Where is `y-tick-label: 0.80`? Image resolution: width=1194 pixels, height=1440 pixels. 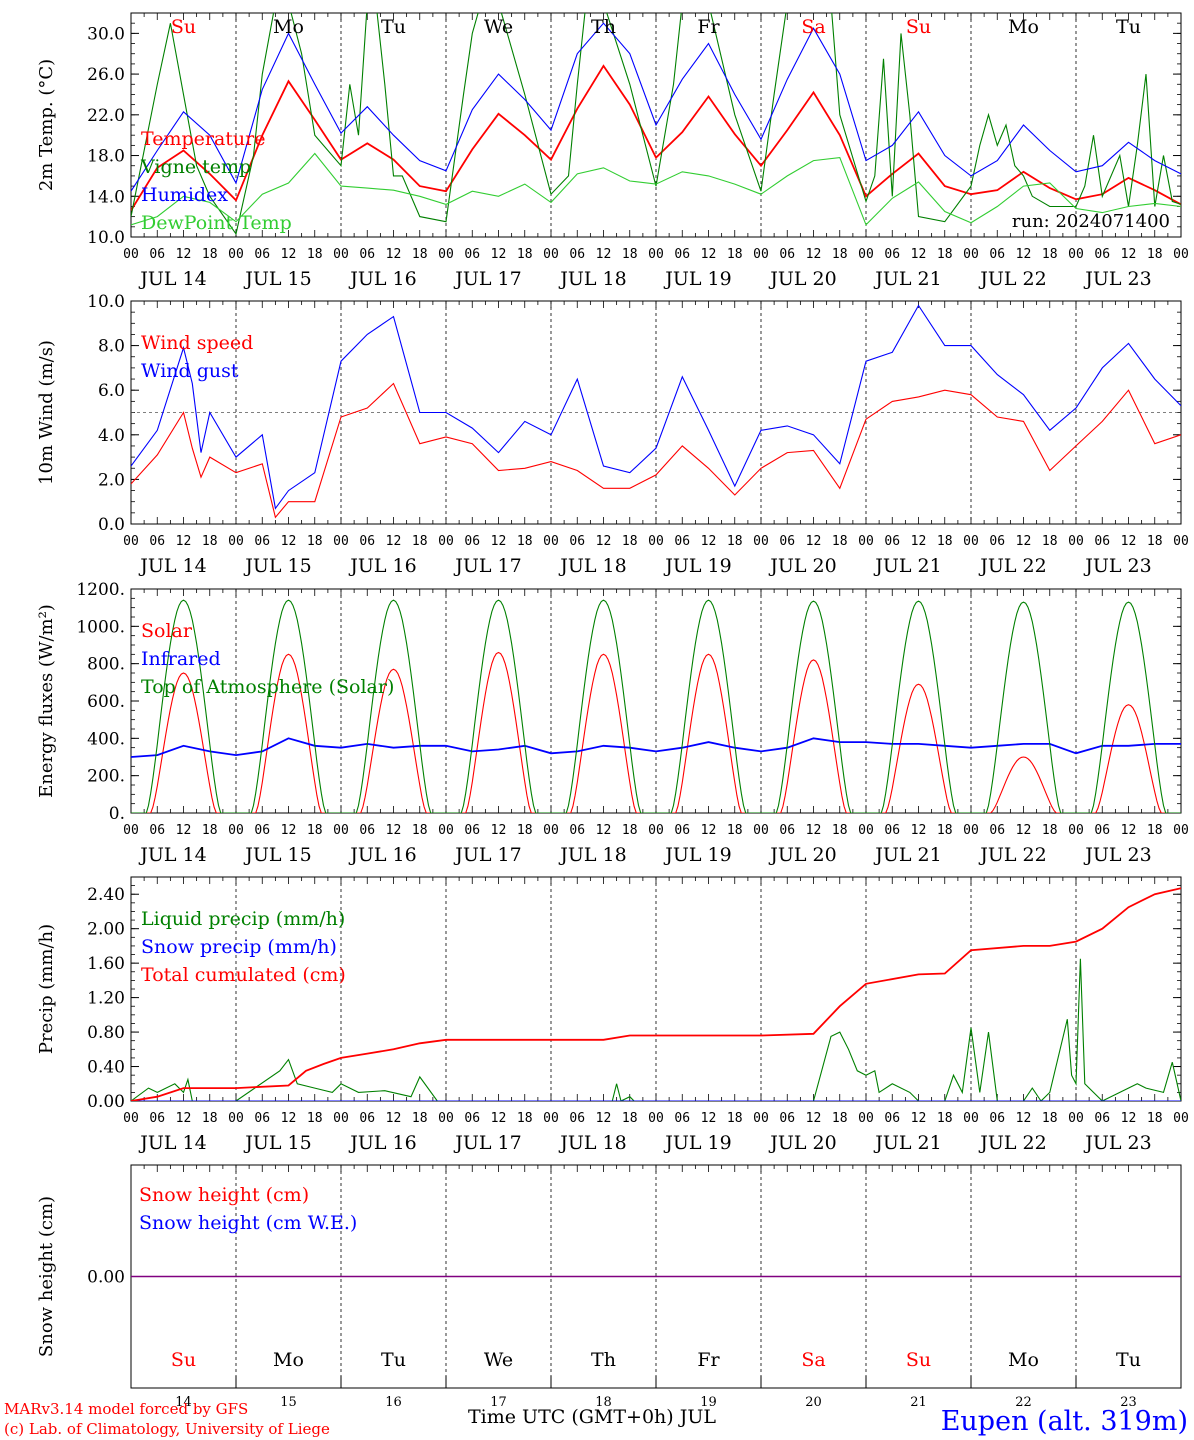
y-tick-label: 0.80 is located at coordinates (106, 1033).